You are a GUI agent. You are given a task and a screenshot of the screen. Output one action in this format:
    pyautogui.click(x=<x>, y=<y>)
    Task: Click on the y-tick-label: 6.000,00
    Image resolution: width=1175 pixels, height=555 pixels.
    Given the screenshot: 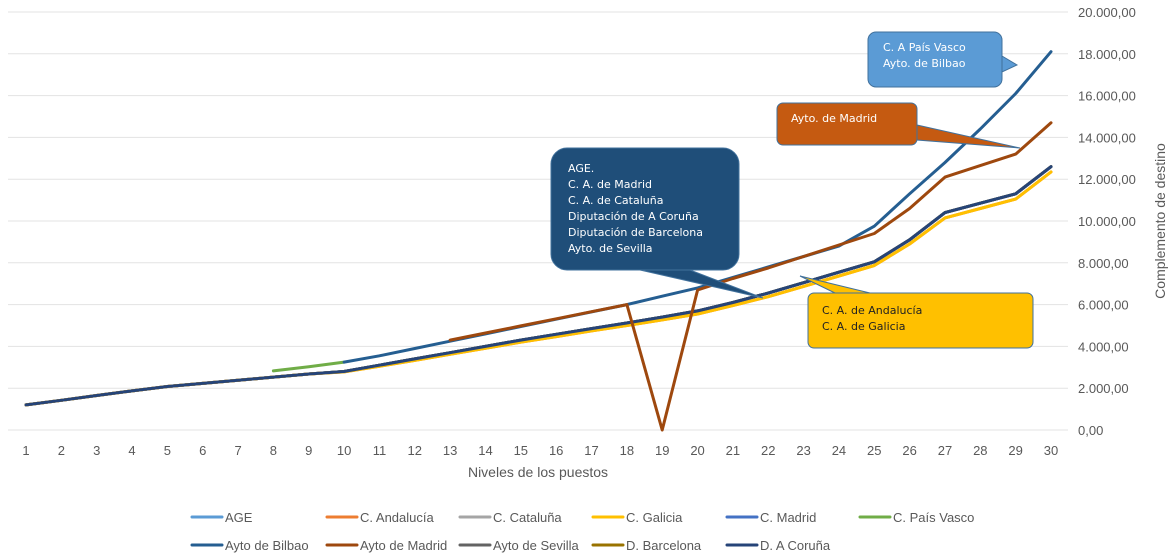 What is the action you would take?
    pyautogui.click(x=1103, y=305)
    